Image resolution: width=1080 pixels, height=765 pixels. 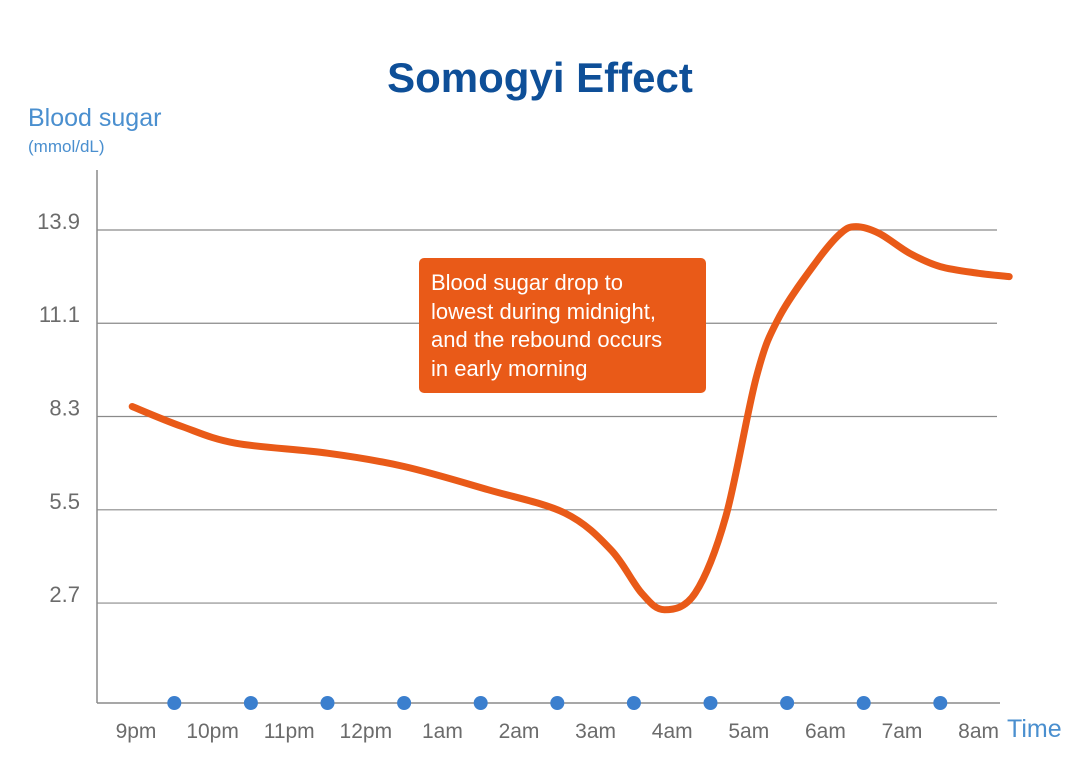 What do you see at coordinates (527, 282) in the screenshot?
I see `annotation-line: Blood sugar drop to` at bounding box center [527, 282].